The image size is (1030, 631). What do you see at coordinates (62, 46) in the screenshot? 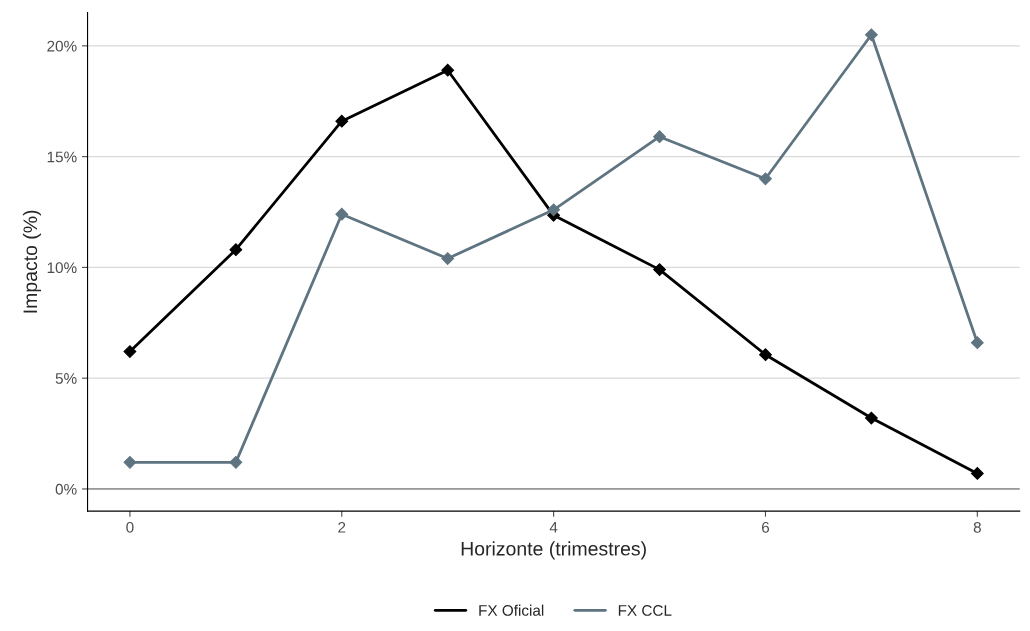
I see `y-tick-label: 20%` at bounding box center [62, 46].